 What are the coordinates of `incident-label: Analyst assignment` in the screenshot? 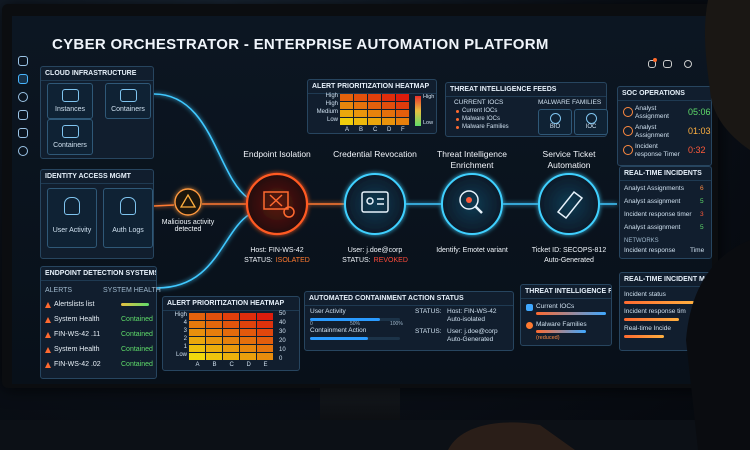 It's located at (652, 201).